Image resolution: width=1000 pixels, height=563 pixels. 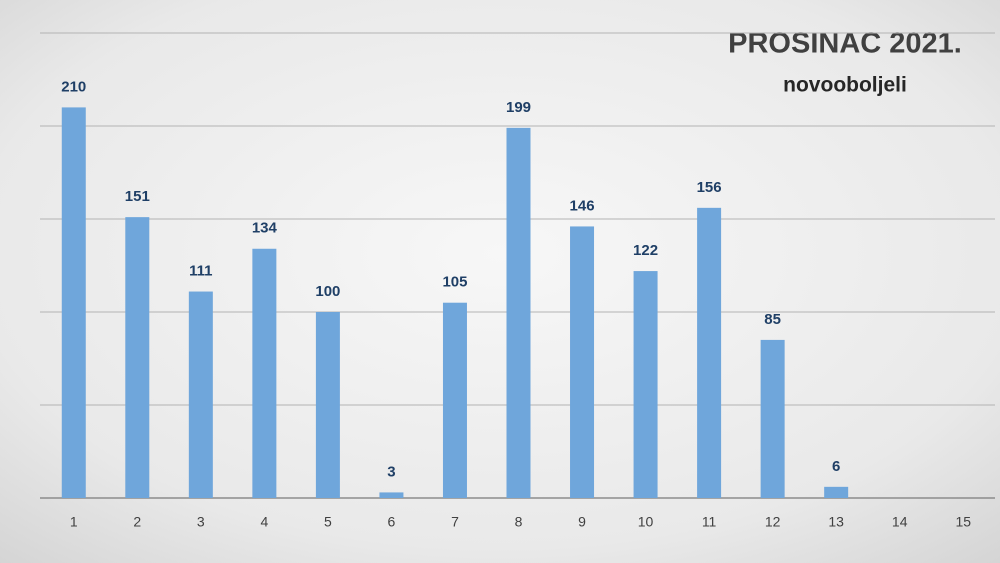 What do you see at coordinates (772, 319) in the screenshot?
I see `data-label: 85` at bounding box center [772, 319].